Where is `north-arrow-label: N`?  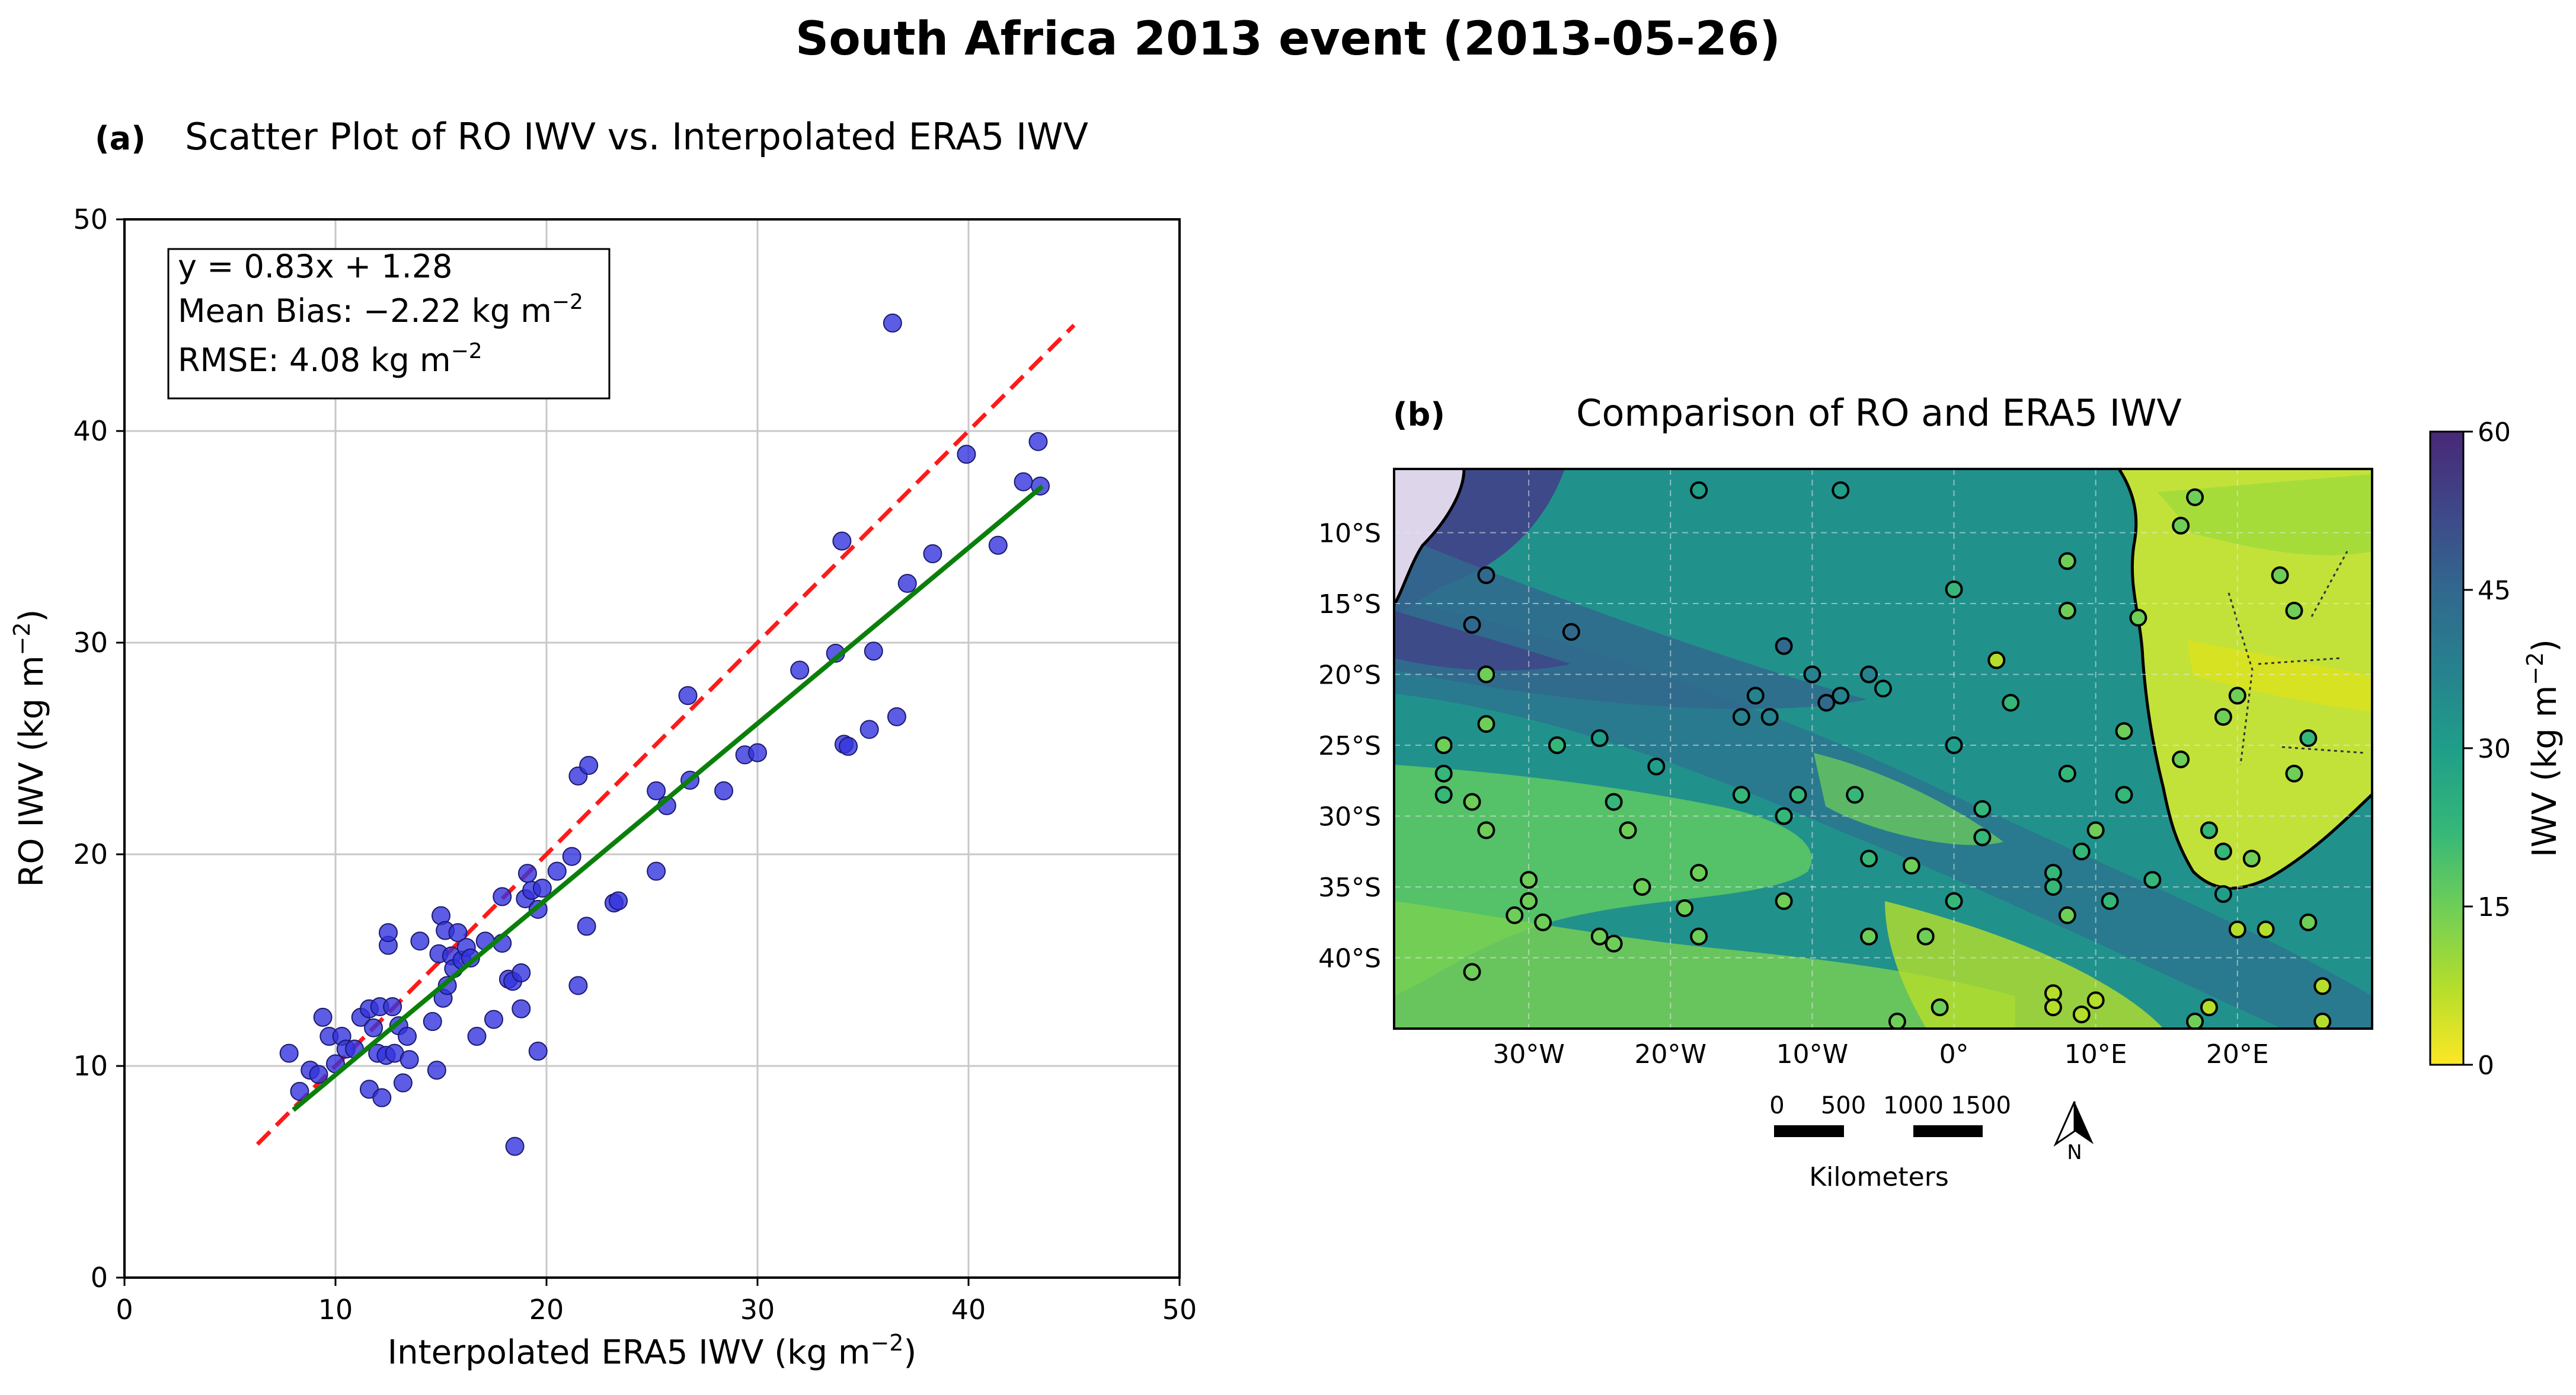 north-arrow-label: N is located at coordinates (2074, 1152).